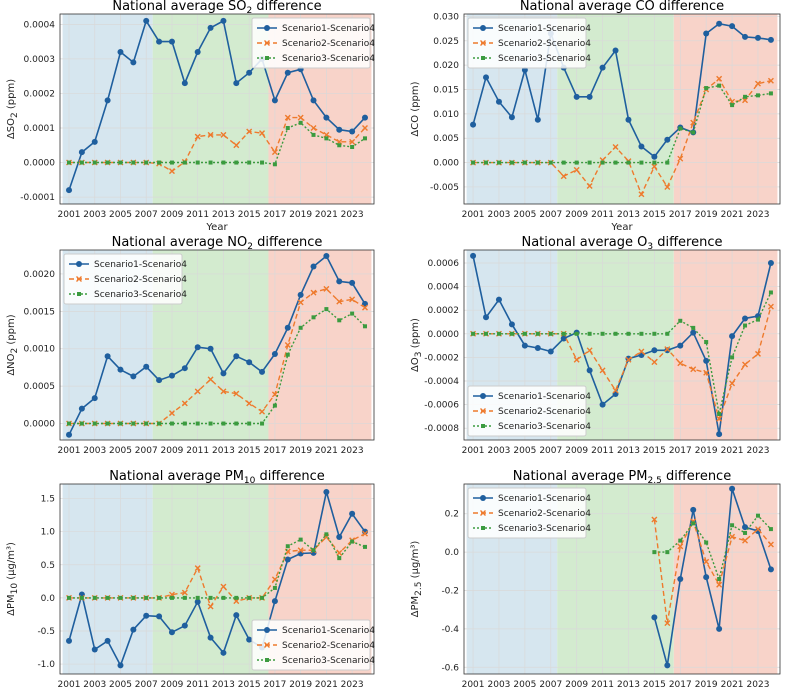 This screenshot has height=693, width=800. Describe the element at coordinates (622, 345) in the screenshot. I see `plot-frame` at that location.